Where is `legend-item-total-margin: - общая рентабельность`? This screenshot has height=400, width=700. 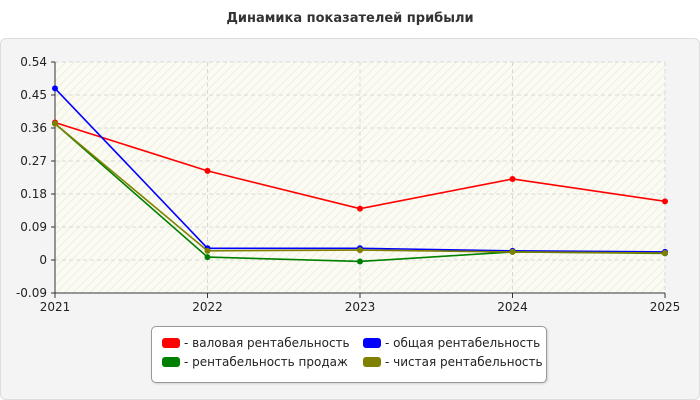 legend-item-total-margin: - общая рентабельность is located at coordinates (451, 343).